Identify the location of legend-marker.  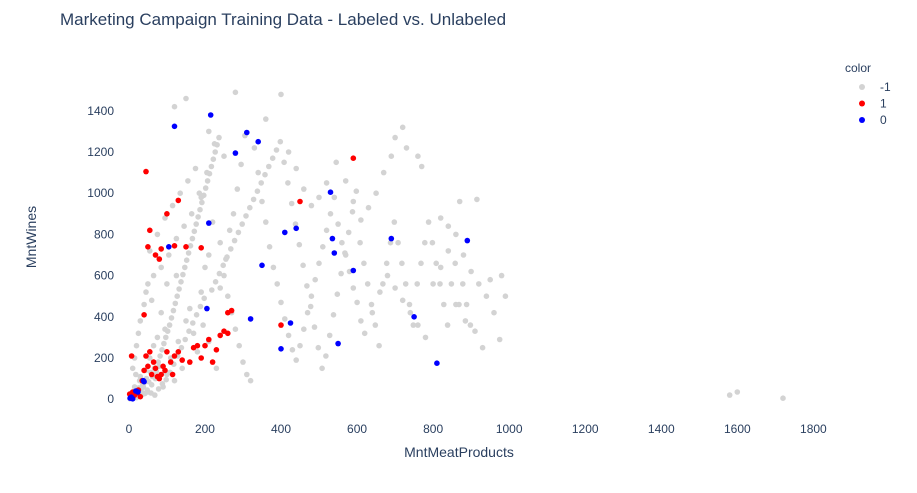
(862, 87).